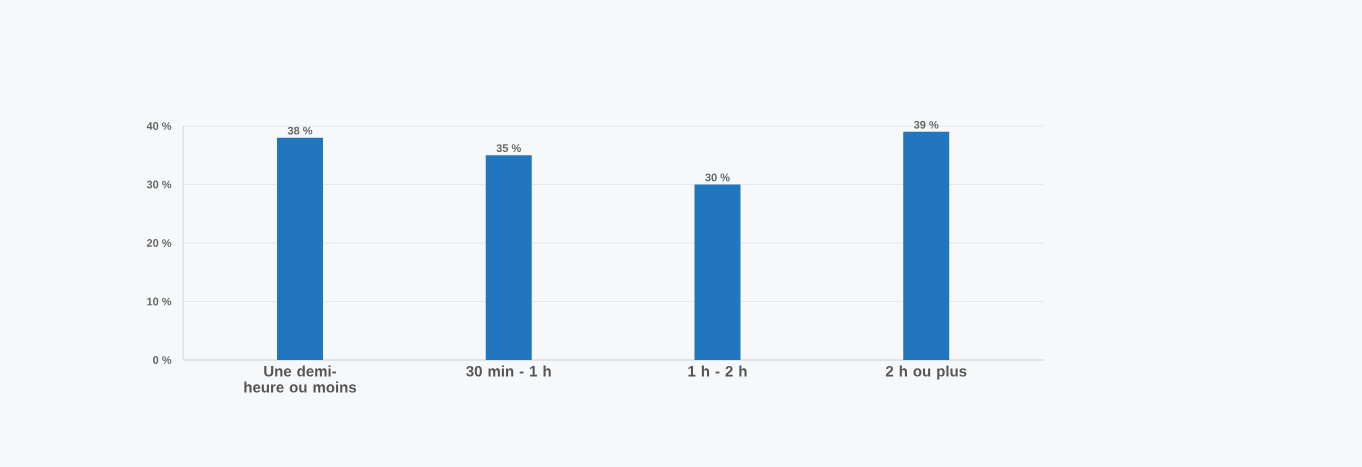 Image resolution: width=1362 pixels, height=467 pixels. Describe the element at coordinates (508, 148) in the screenshot. I see `data-label: 35 %` at that location.